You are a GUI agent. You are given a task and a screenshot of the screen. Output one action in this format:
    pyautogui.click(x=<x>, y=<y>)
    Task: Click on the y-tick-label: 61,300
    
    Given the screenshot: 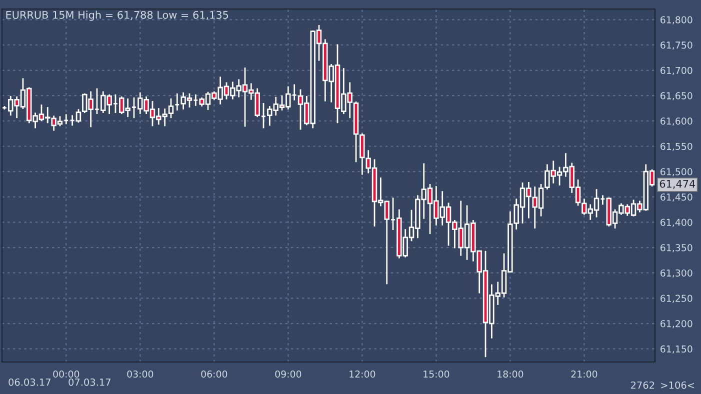 What is the action you would take?
    pyautogui.click(x=676, y=273)
    